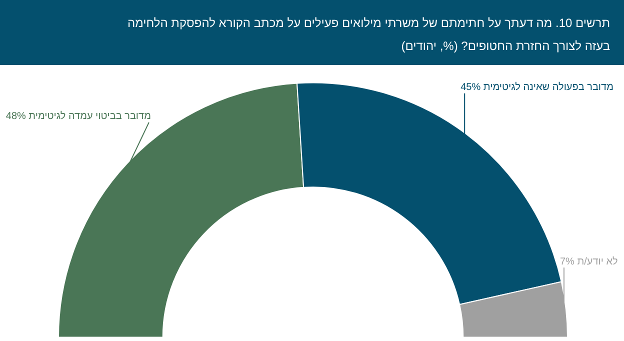 Image resolution: width=624 pixels, height=341 pixels. I want to click on slice-label: לא יודע/ת 7%, so click(589, 261).